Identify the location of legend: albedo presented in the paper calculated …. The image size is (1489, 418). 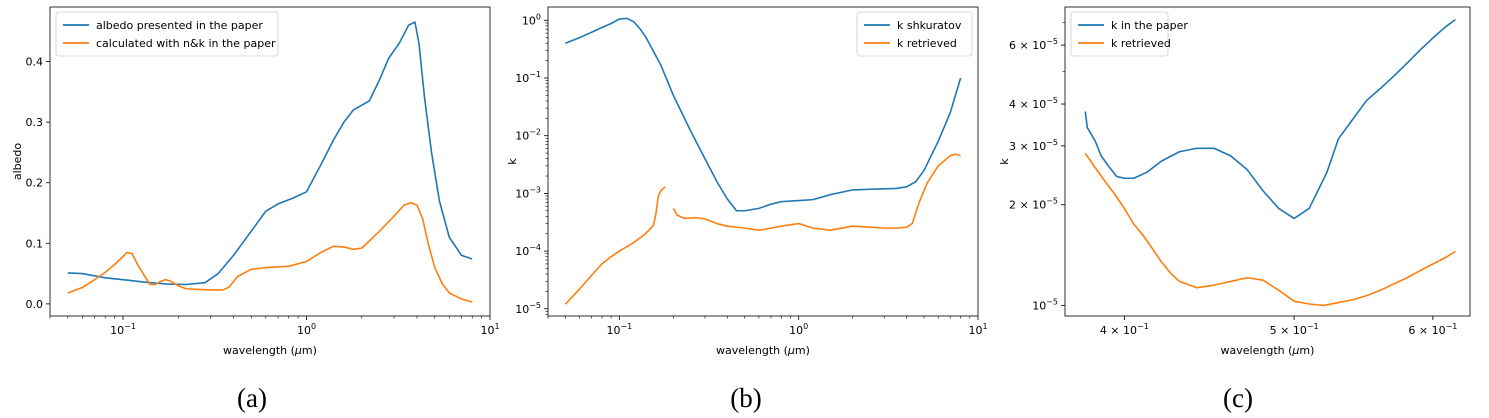
(167, 34).